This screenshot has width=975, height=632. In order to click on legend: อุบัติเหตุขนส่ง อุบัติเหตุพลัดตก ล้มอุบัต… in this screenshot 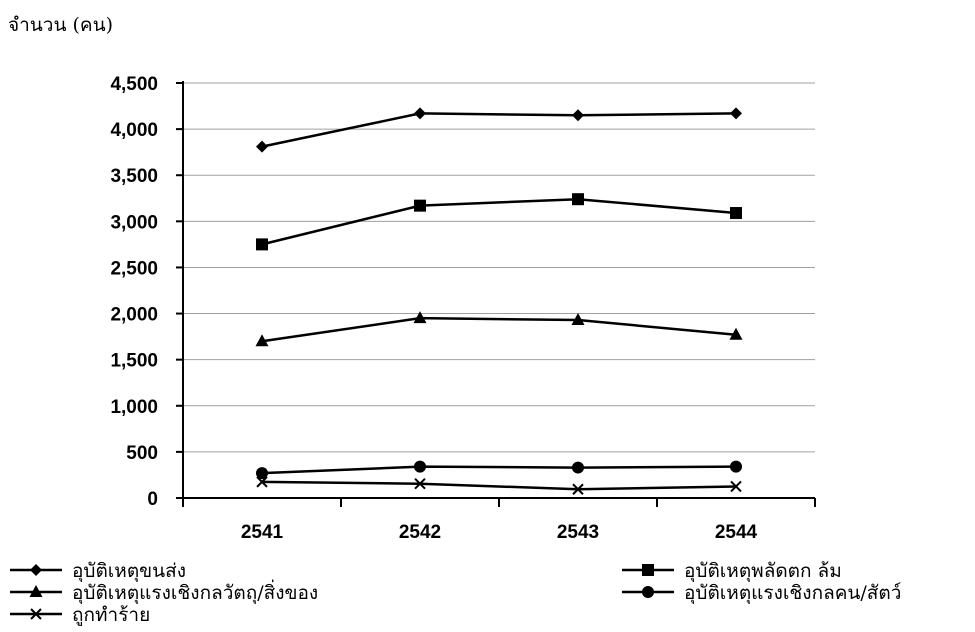, I will do `click(455, 593)`.